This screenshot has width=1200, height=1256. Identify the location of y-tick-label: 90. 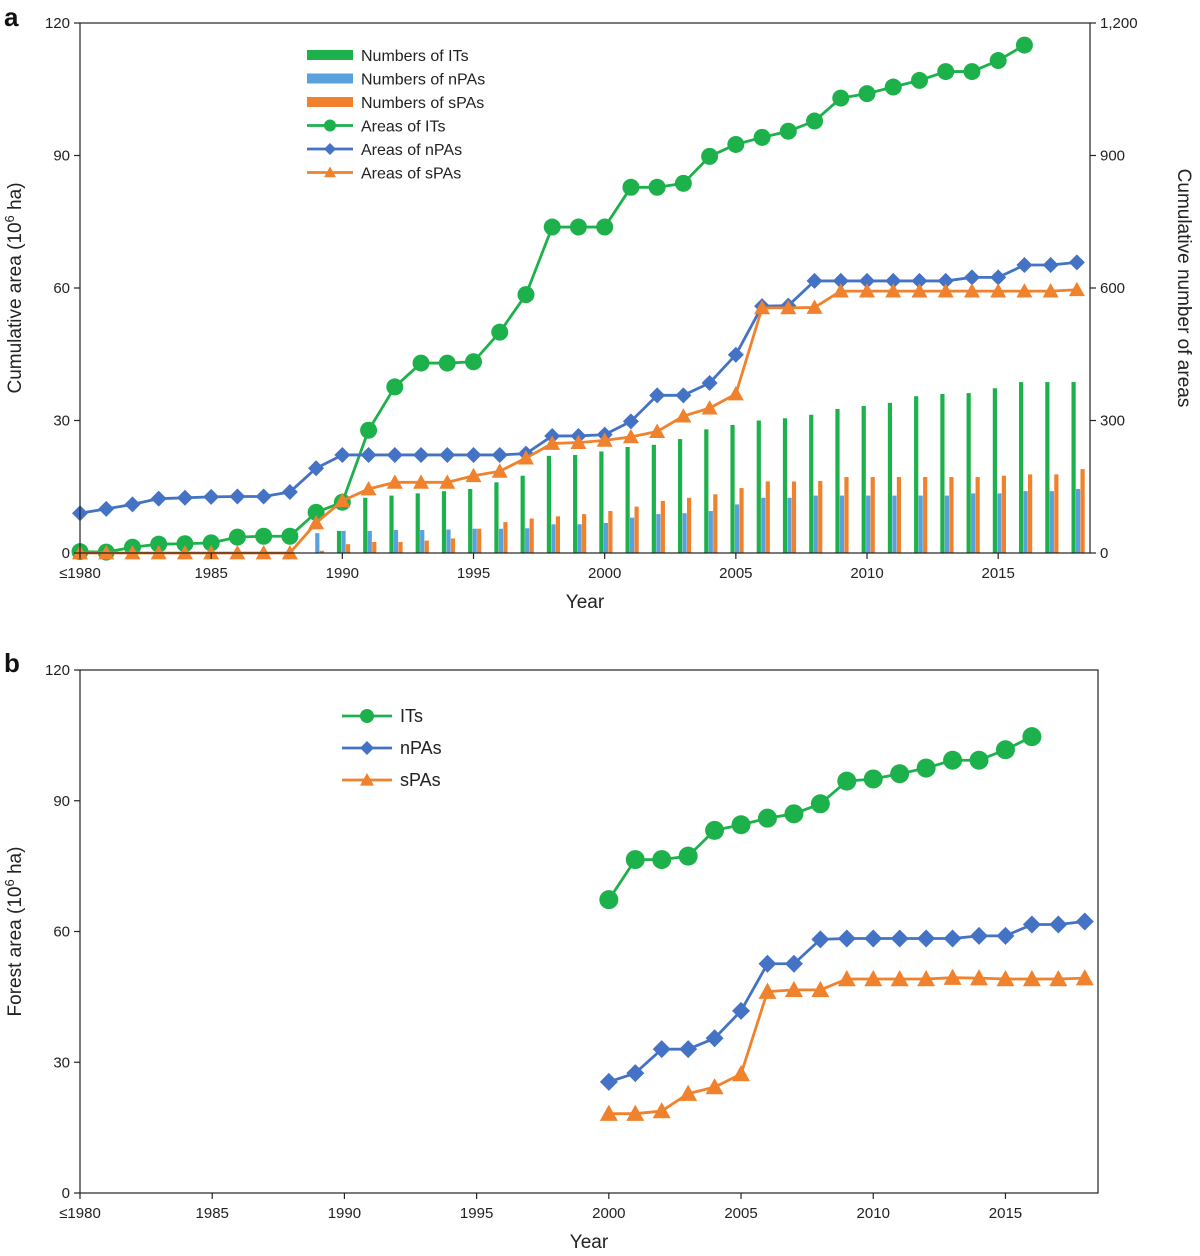
(61, 156).